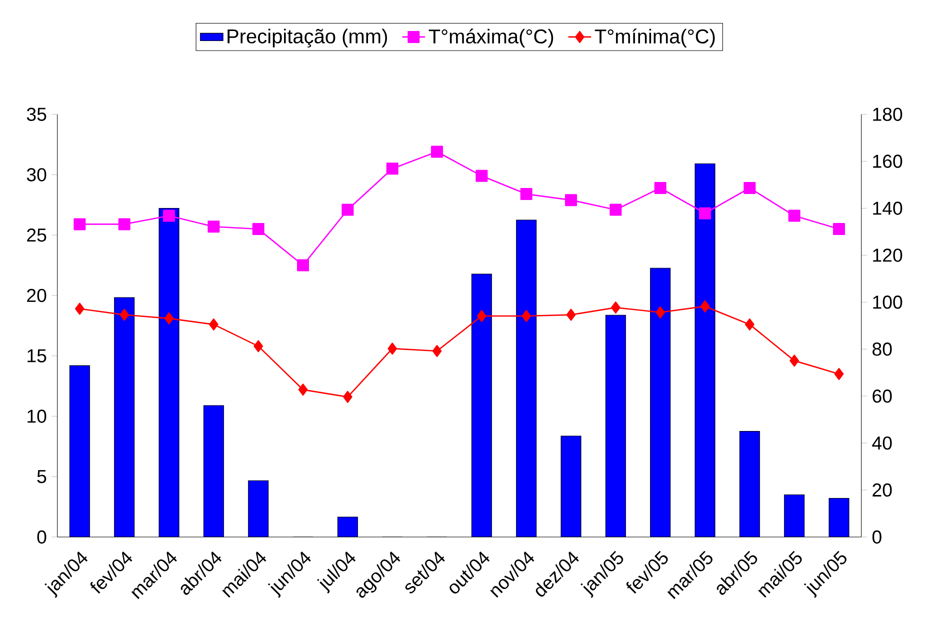 The image size is (926, 617). Describe the element at coordinates (36, 235) in the screenshot. I see `y-tick-label: 25` at that location.